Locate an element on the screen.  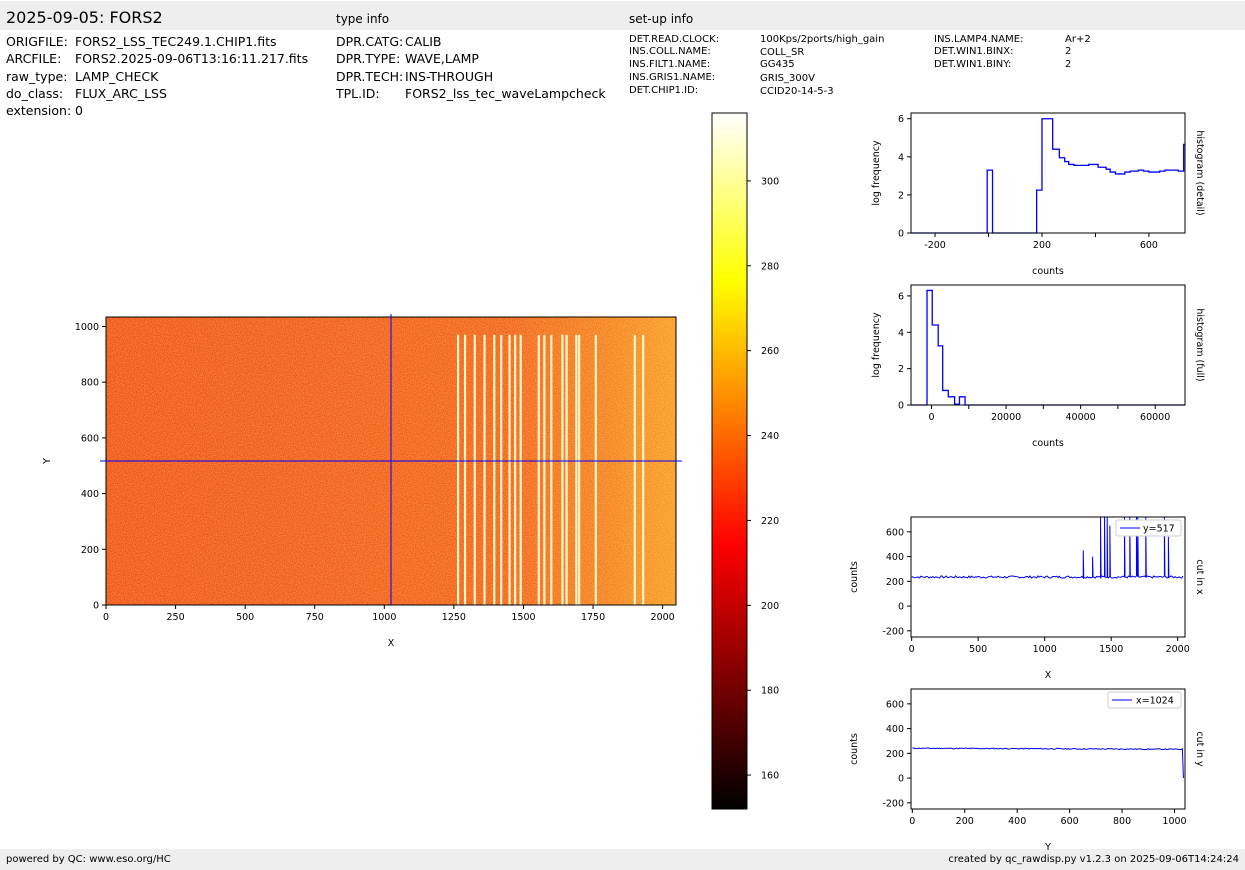
type-info-key: TPL.ID: is located at coordinates (358, 93).